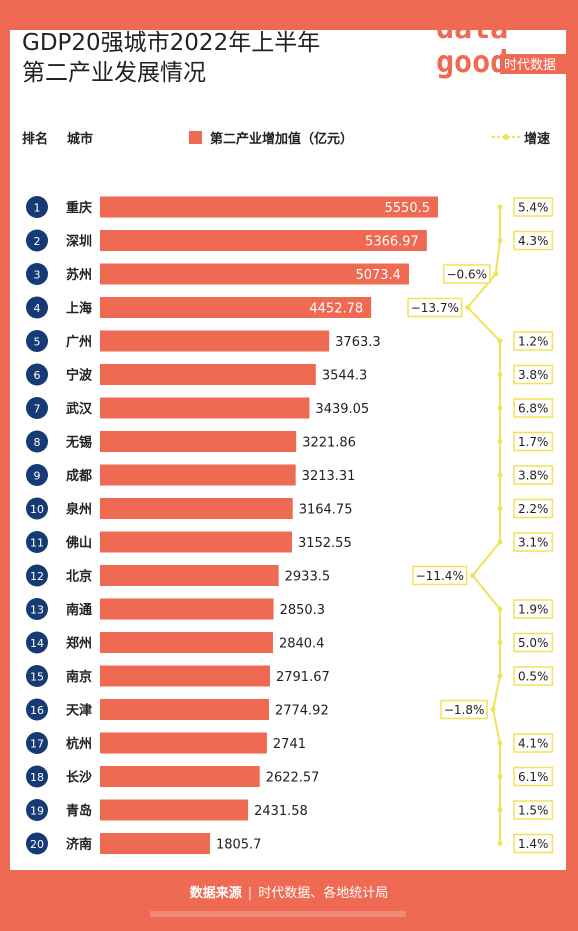 Image resolution: width=578 pixels, height=931 pixels. I want to click on rank-label: 9, so click(37, 476).